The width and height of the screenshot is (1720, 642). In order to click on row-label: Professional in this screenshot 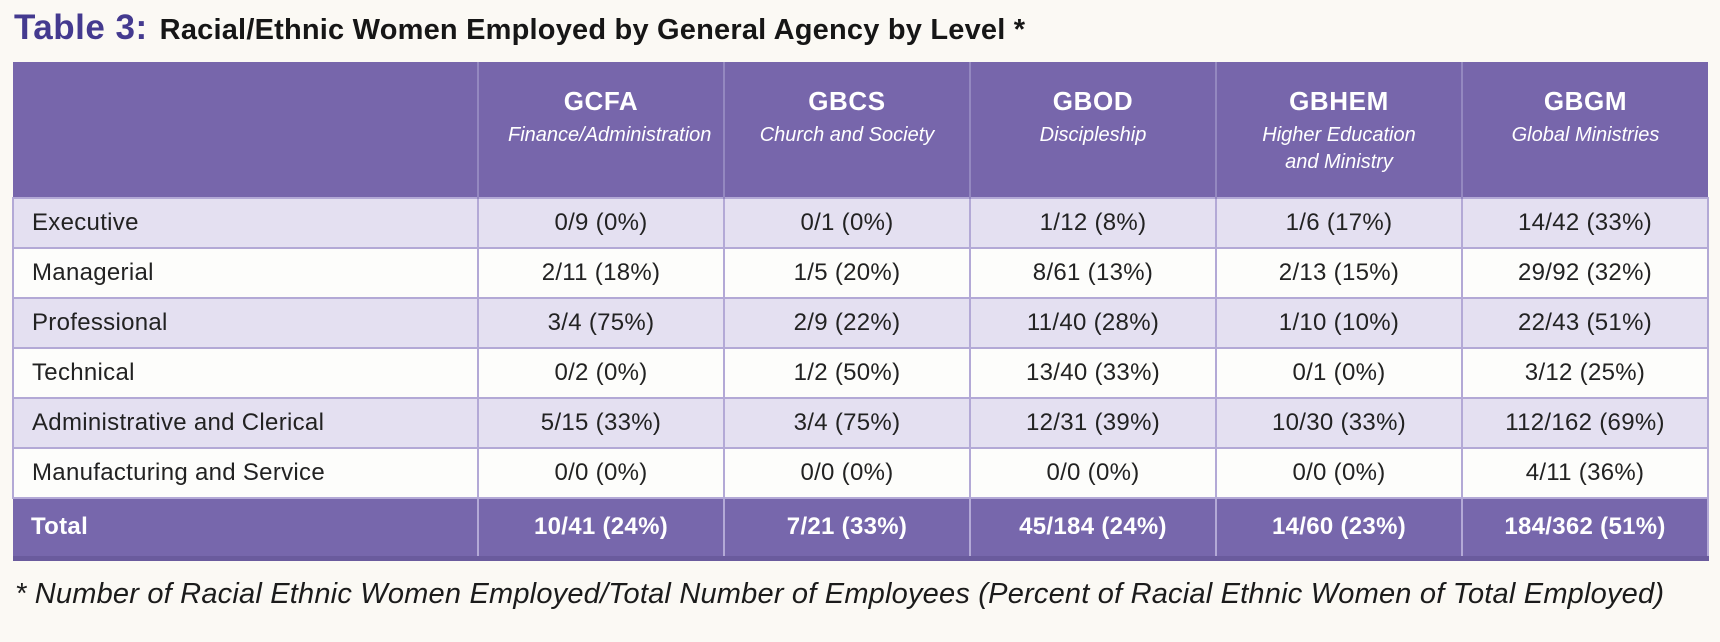, I will do `click(245, 323)`.